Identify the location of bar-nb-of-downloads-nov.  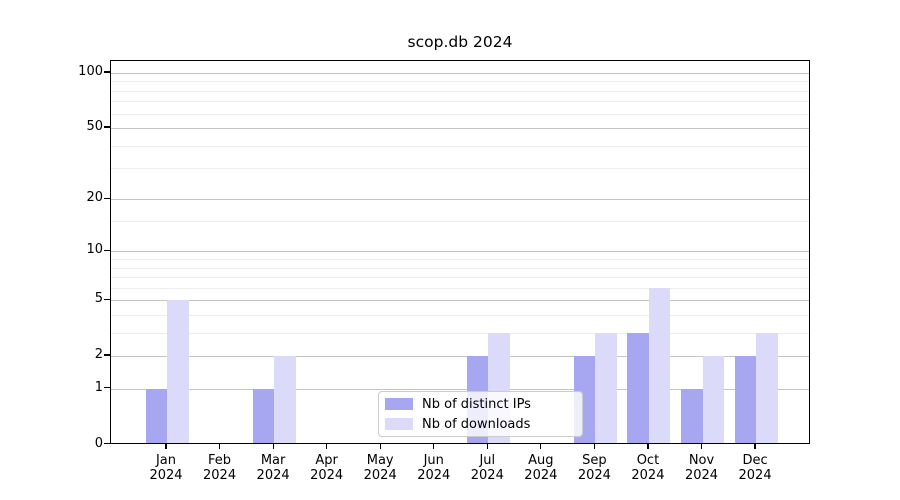
(713, 399).